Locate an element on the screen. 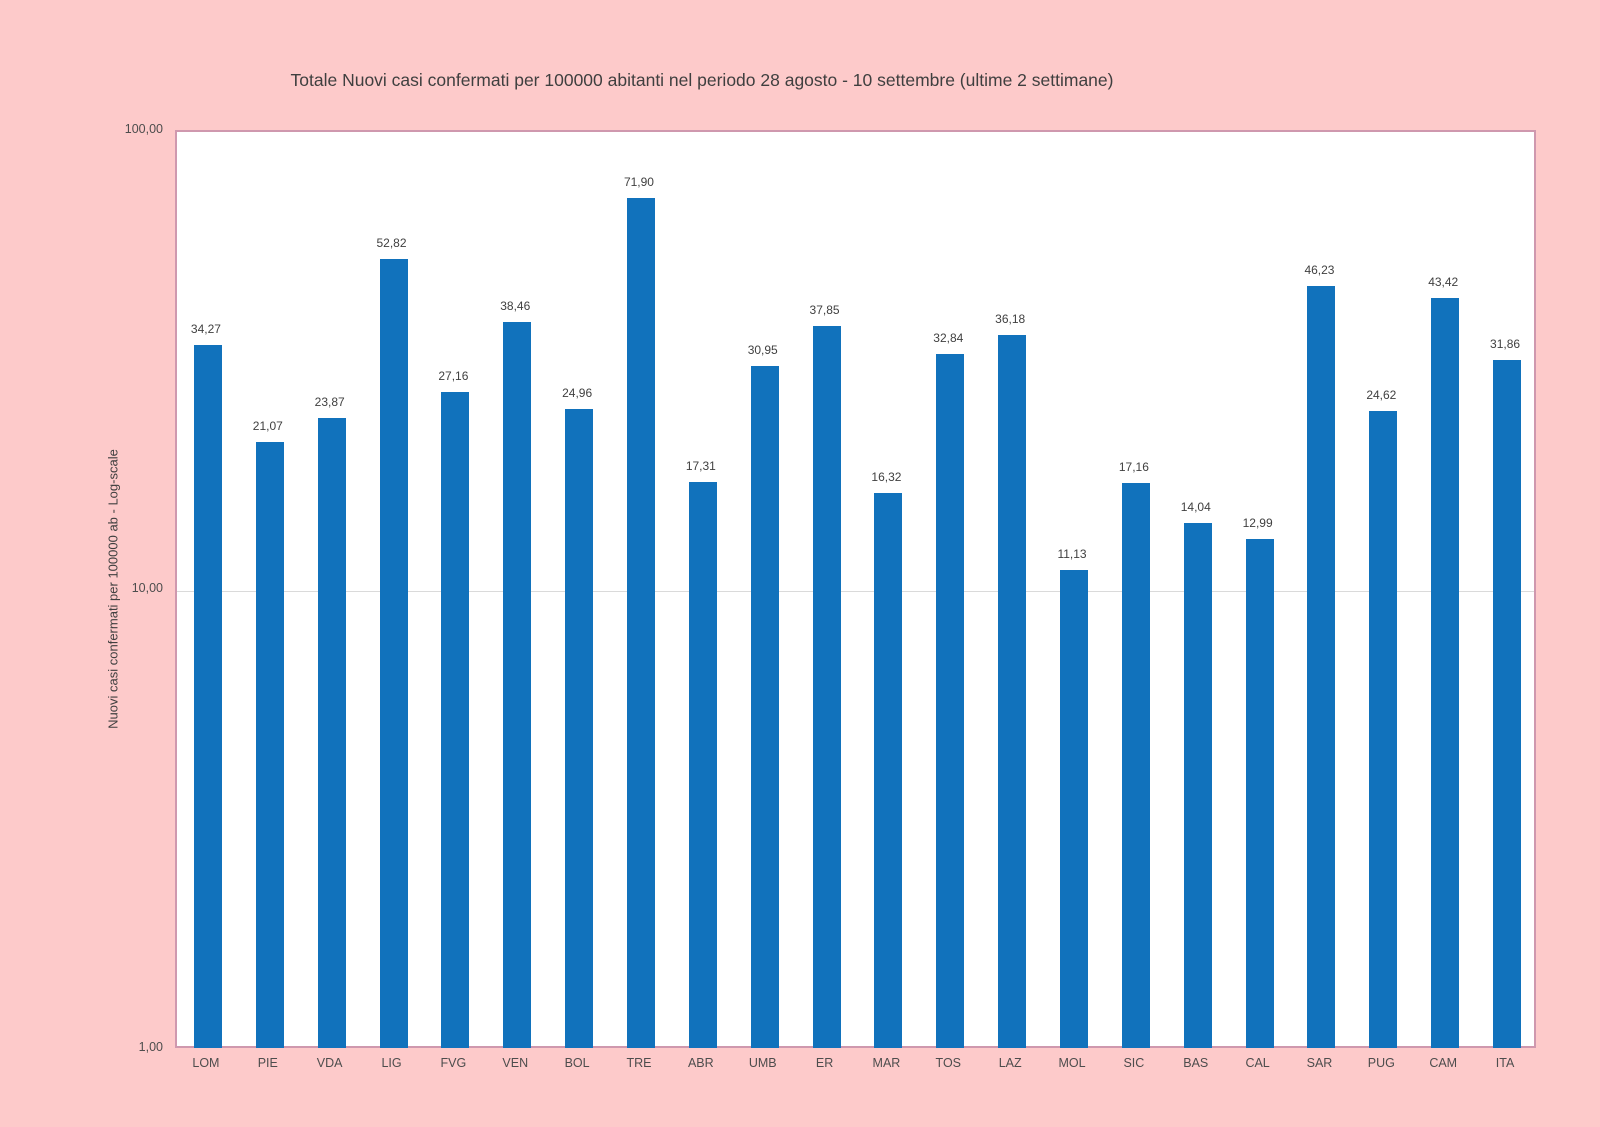 Image resolution: width=1600 pixels, height=1127 pixels. bar-sic is located at coordinates (1135, 765).